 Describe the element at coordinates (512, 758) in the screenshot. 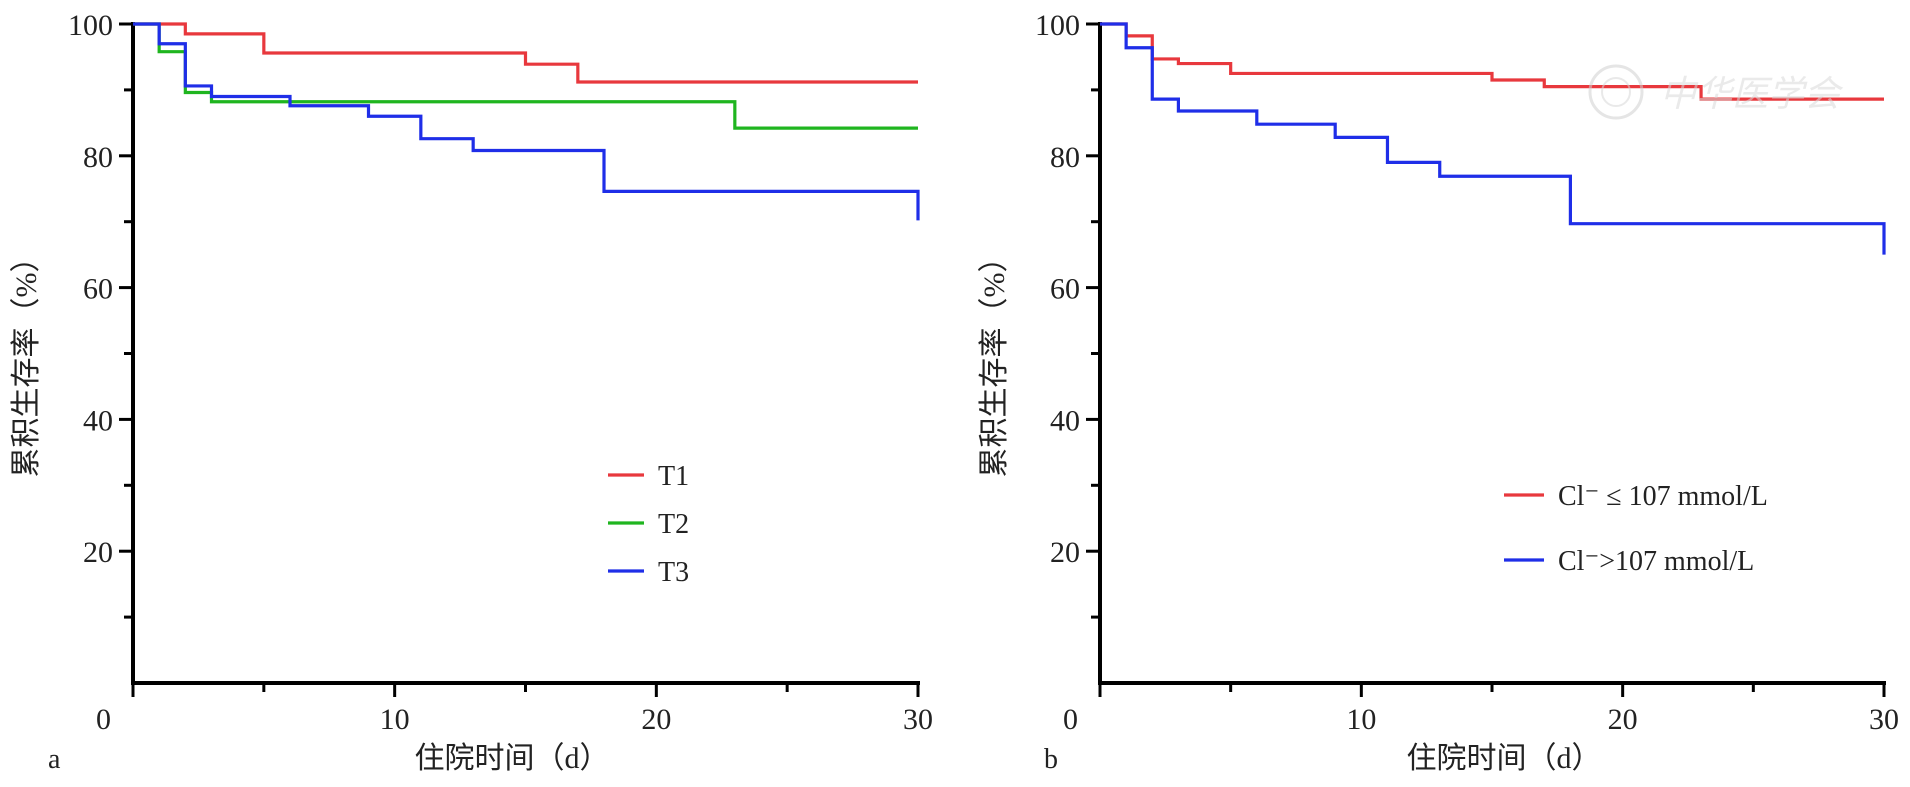

I see `panel-a-x-axis-title: 住院时间（d）` at that location.